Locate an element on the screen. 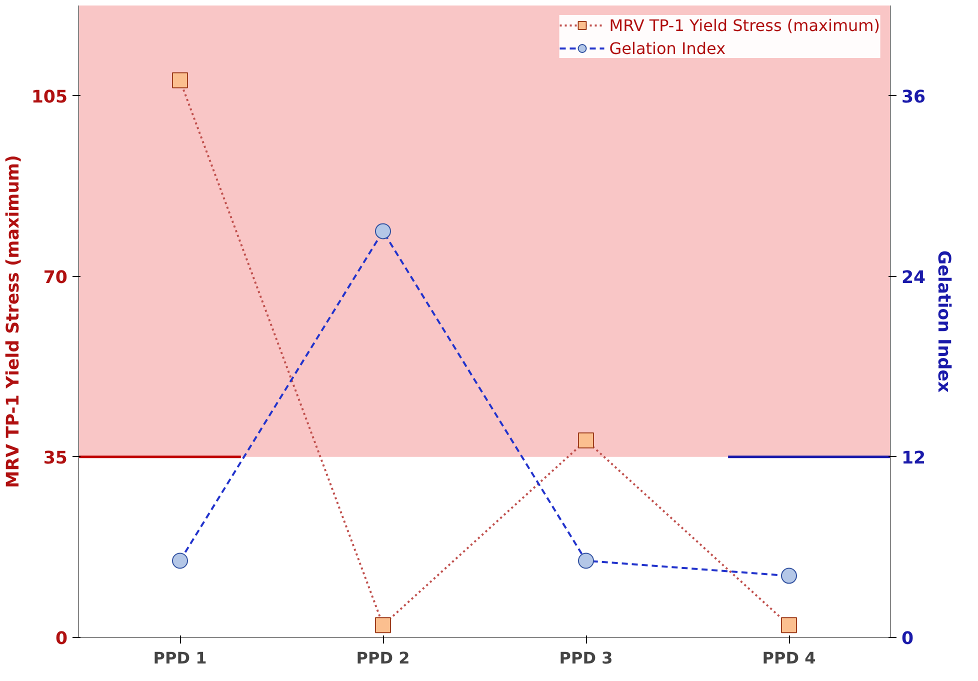 This screenshot has height=681, width=978. y-tick-label: 35 is located at coordinates (55, 458).